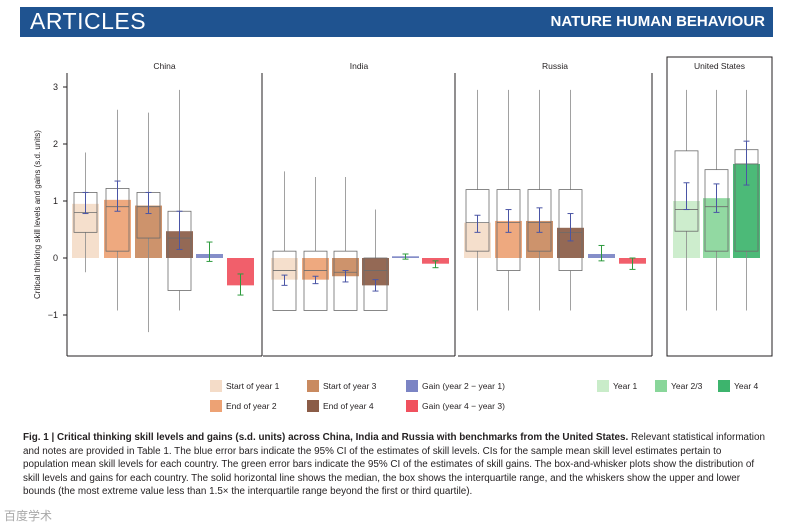 Image resolution: width=787 pixels, height=529 pixels. What do you see at coordinates (657, 21) in the screenshot?
I see `journal-name: NATURE HUMAN BEHAVIOUR` at bounding box center [657, 21].